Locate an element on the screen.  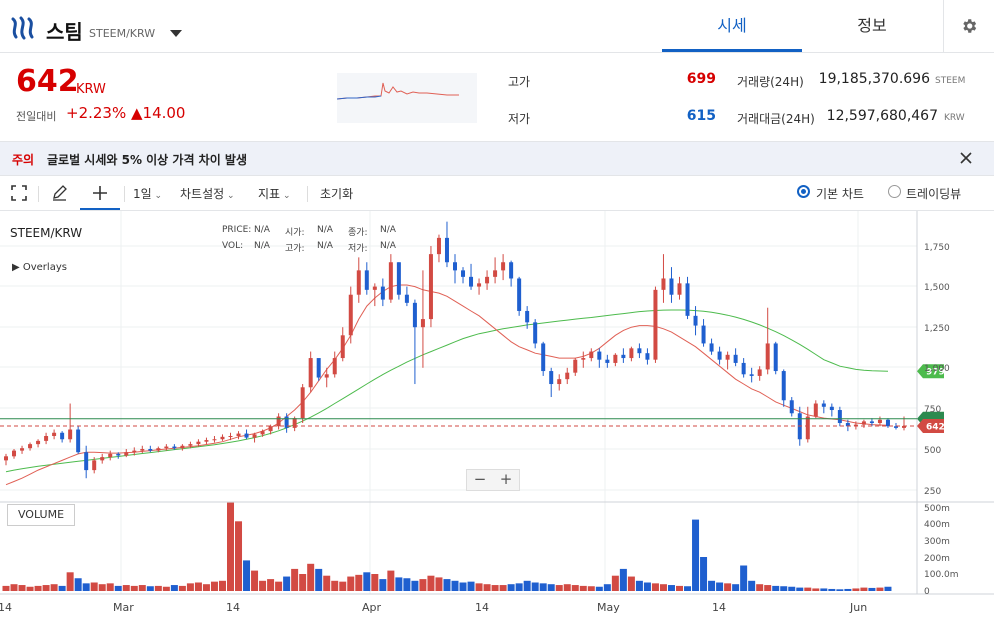
tab-info: 정보 is located at coordinates (872, 25).